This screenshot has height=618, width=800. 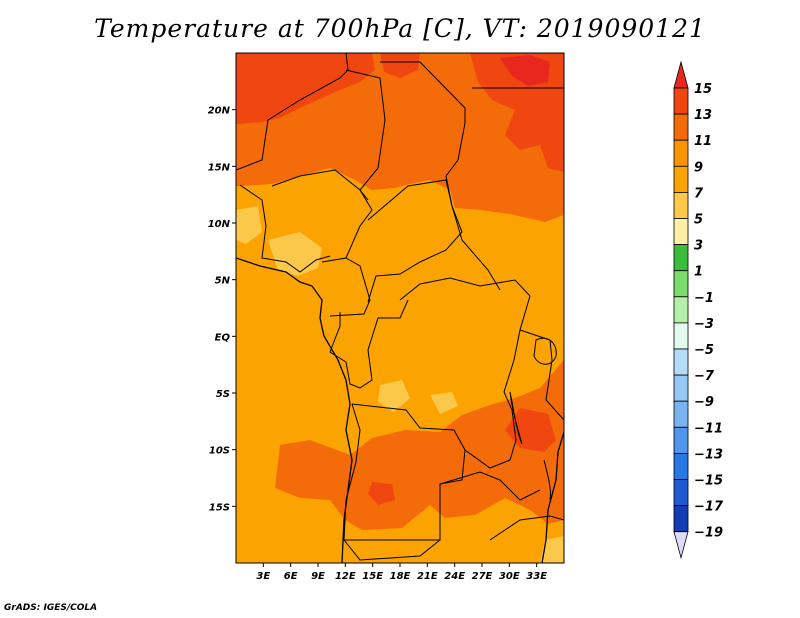 I want to click on border-lake-tanganyika, so click(x=516, y=418).